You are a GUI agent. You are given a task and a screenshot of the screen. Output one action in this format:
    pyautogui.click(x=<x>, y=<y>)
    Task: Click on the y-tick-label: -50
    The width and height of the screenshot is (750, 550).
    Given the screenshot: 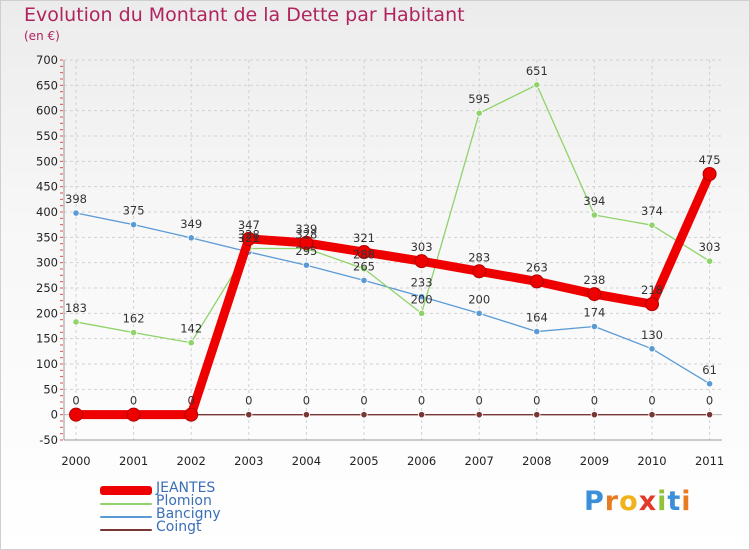 What is the action you would take?
    pyautogui.click(x=48, y=440)
    